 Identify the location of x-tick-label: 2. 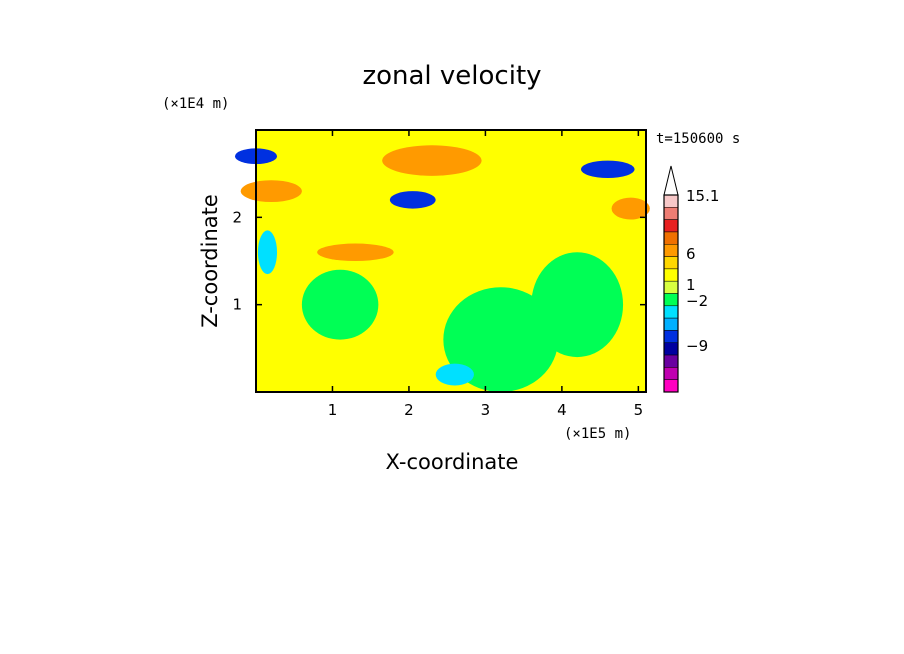
(409, 410).